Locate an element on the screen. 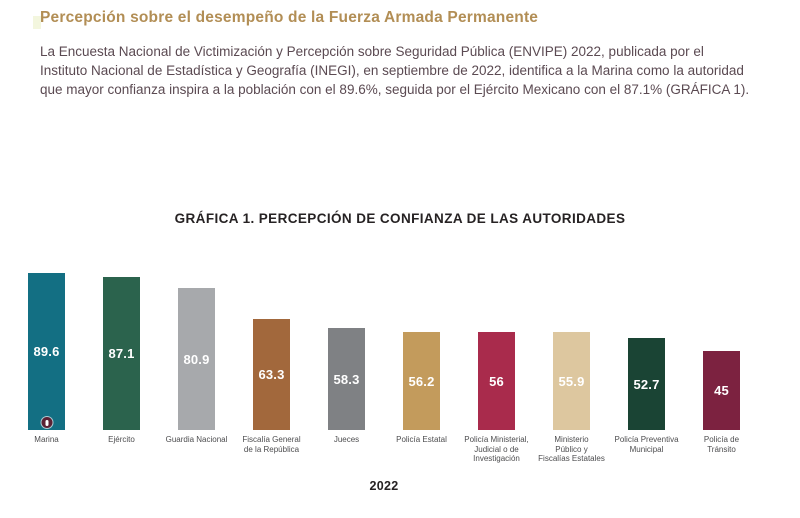 The width and height of the screenshot is (800, 518). bar-6: 56.2 is located at coordinates (421, 381).